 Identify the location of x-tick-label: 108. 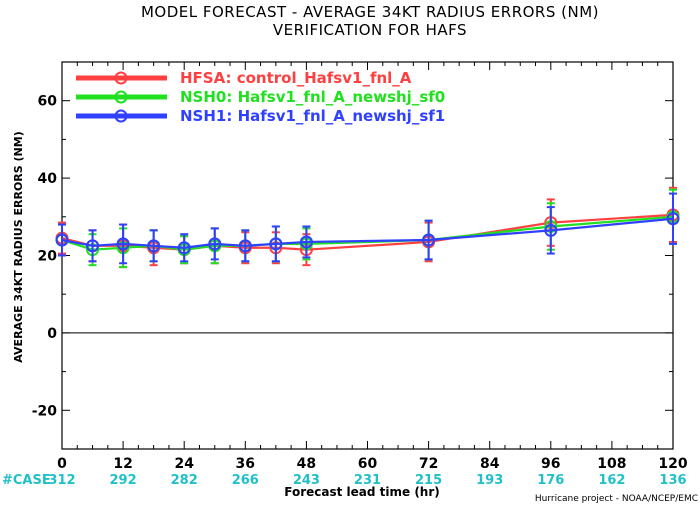
(611, 464).